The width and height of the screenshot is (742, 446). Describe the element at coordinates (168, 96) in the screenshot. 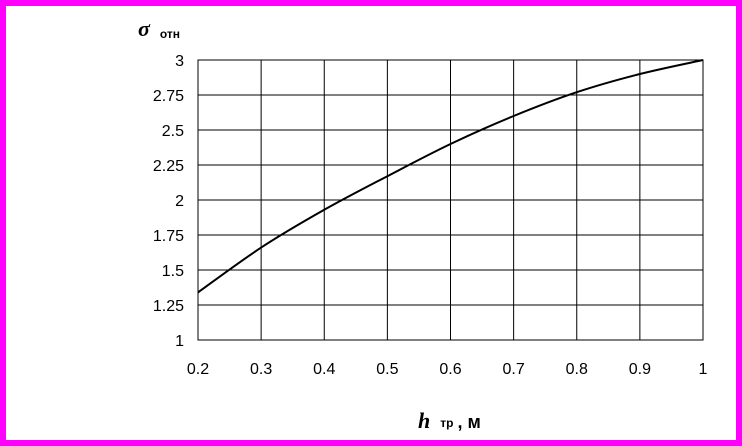

I see `y-tick-label: 2.75` at that location.